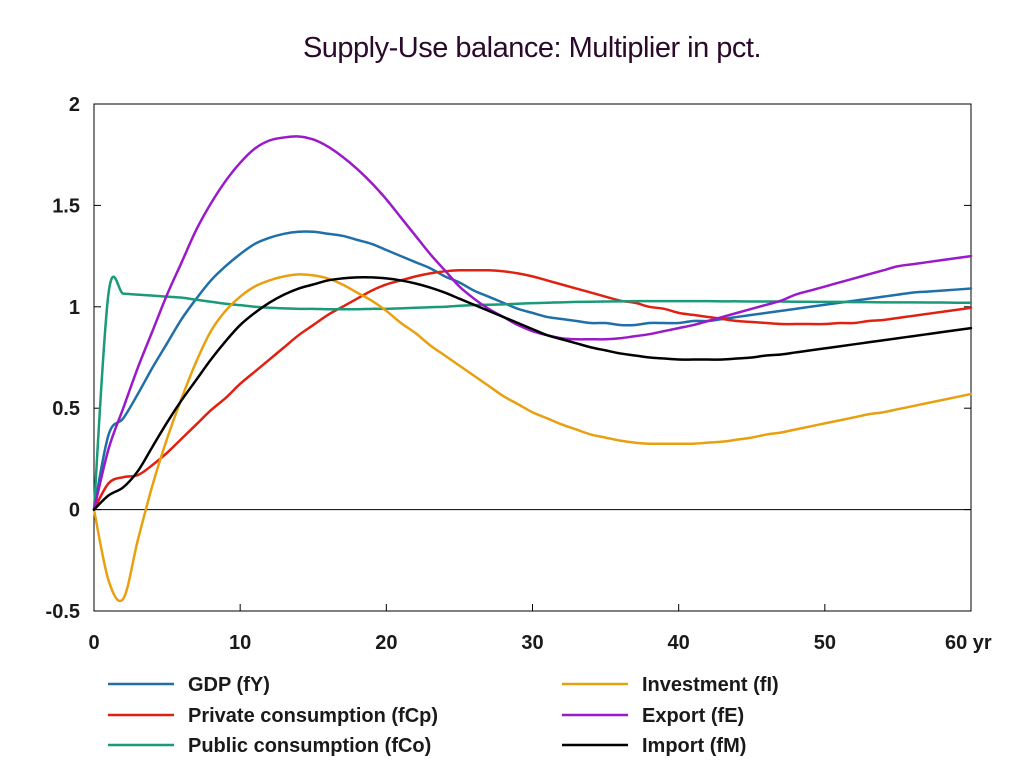 The width and height of the screenshot is (1024, 778). What do you see at coordinates (240, 643) in the screenshot?
I see `x-tick-label: 10` at bounding box center [240, 643].